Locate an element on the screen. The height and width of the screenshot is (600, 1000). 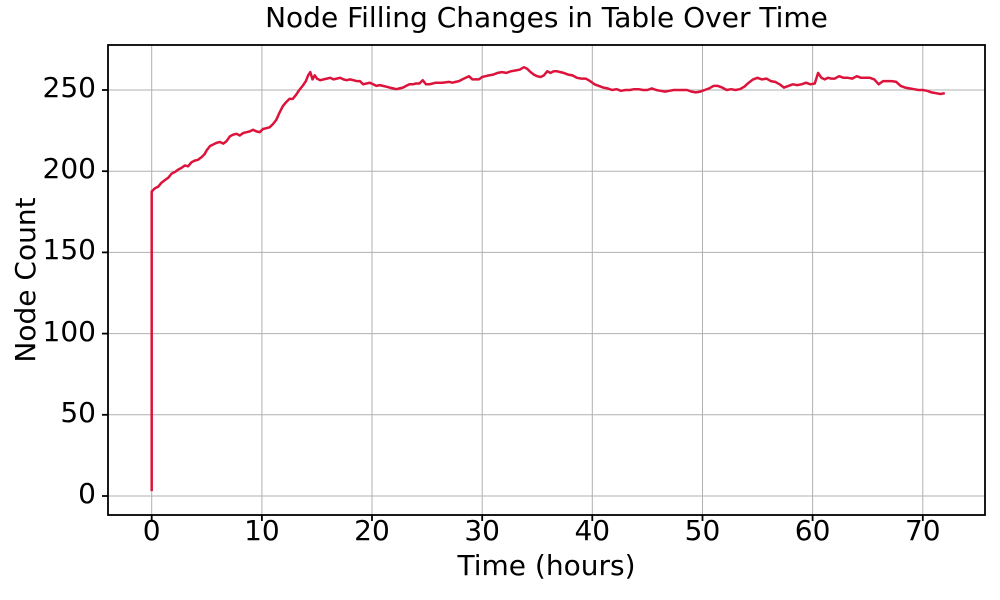
x-tick-label: 40 is located at coordinates (592, 530).